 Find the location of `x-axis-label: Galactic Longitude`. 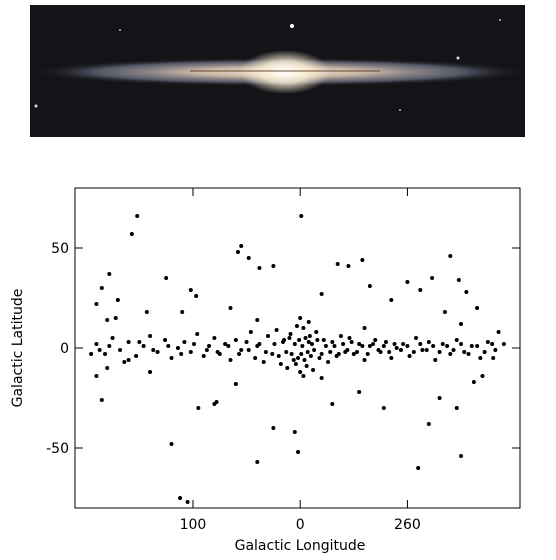

x-axis-label: Galactic Longitude is located at coordinates (300, 546).